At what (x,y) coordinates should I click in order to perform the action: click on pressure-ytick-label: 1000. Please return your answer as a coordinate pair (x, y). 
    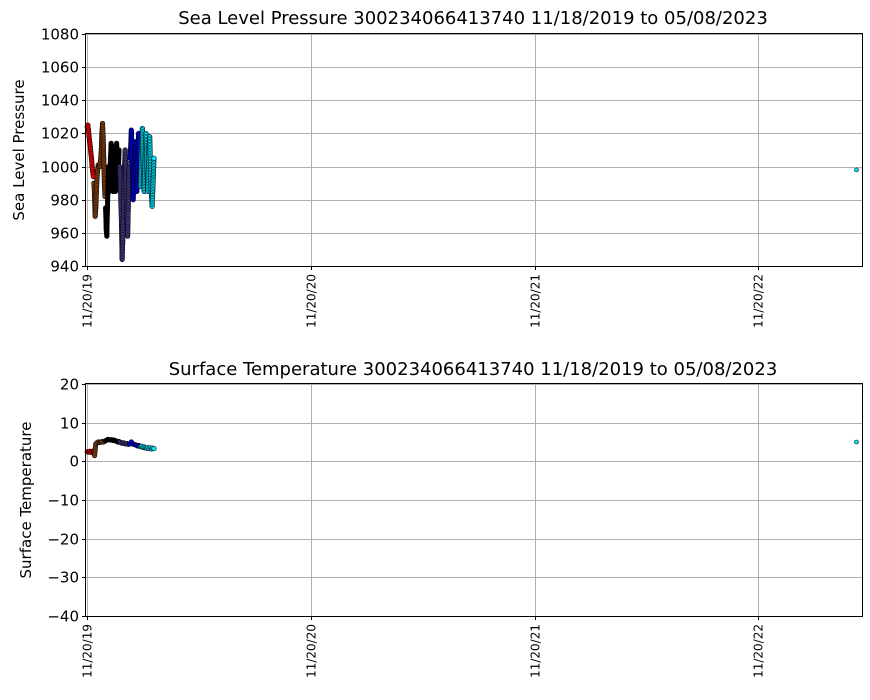
    Looking at the image, I should click on (60, 168).